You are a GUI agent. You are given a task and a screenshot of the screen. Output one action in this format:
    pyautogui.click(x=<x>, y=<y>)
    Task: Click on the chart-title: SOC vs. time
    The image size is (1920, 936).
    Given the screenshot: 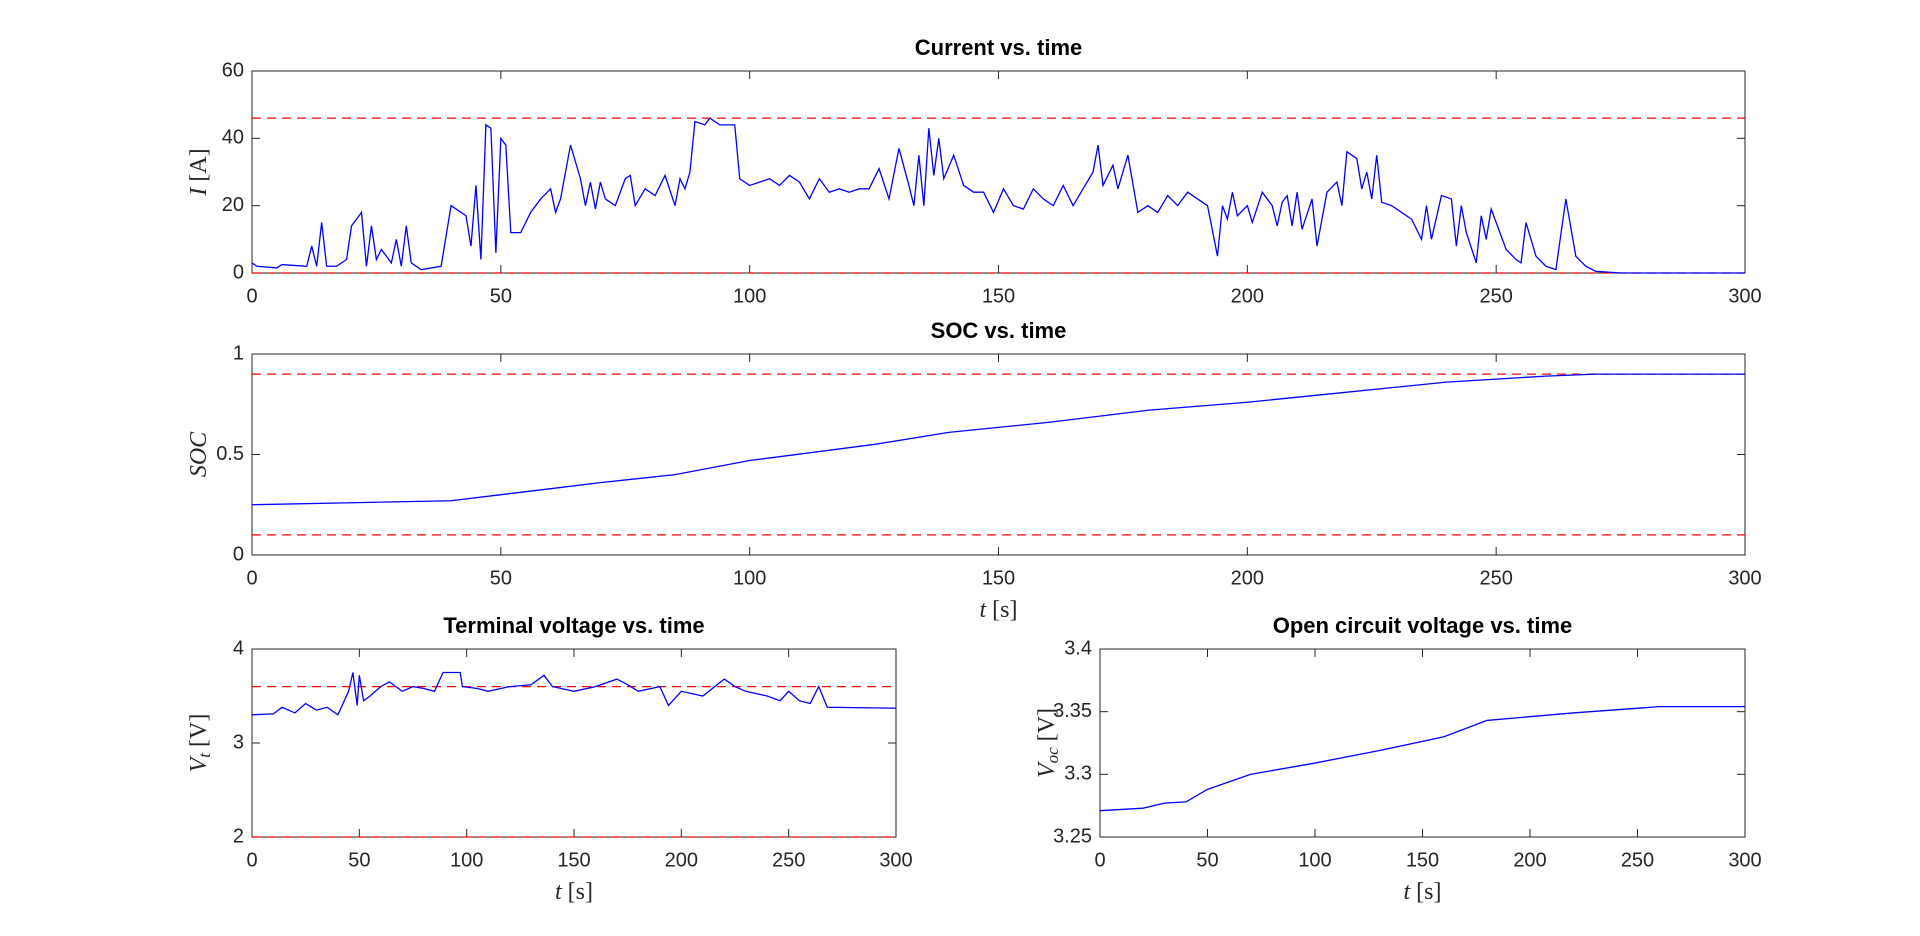 What is the action you would take?
    pyautogui.click(x=999, y=330)
    